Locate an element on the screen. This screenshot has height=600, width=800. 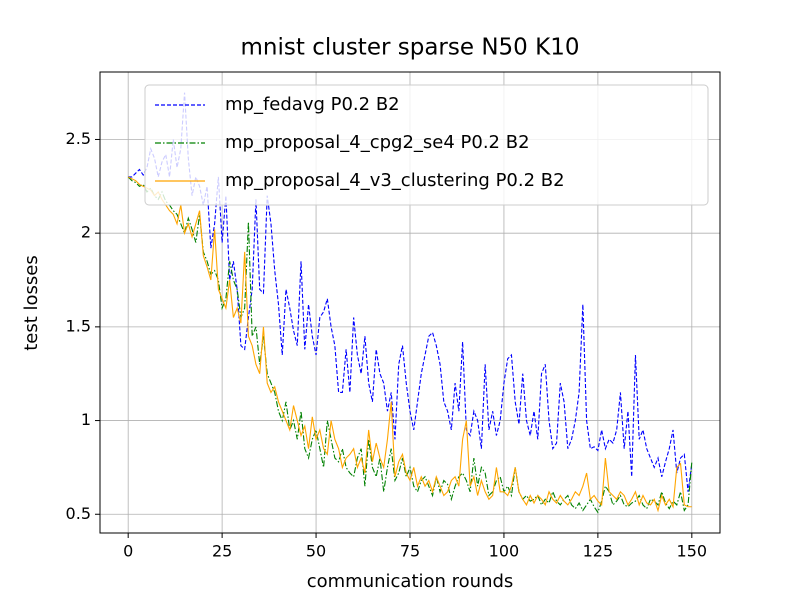
chart-title: mnist cluster sparse N50 K10 is located at coordinates (410, 48).